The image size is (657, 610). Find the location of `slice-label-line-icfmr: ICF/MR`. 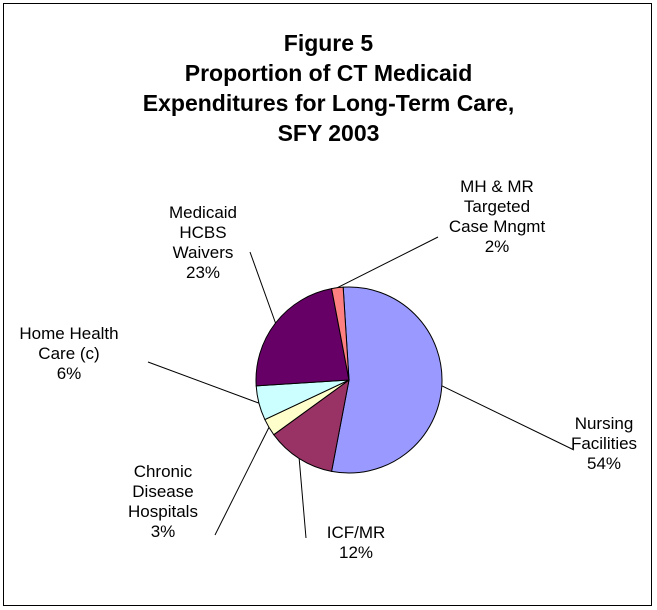

slice-label-line-icfmr: ICF/MR is located at coordinates (356, 532).